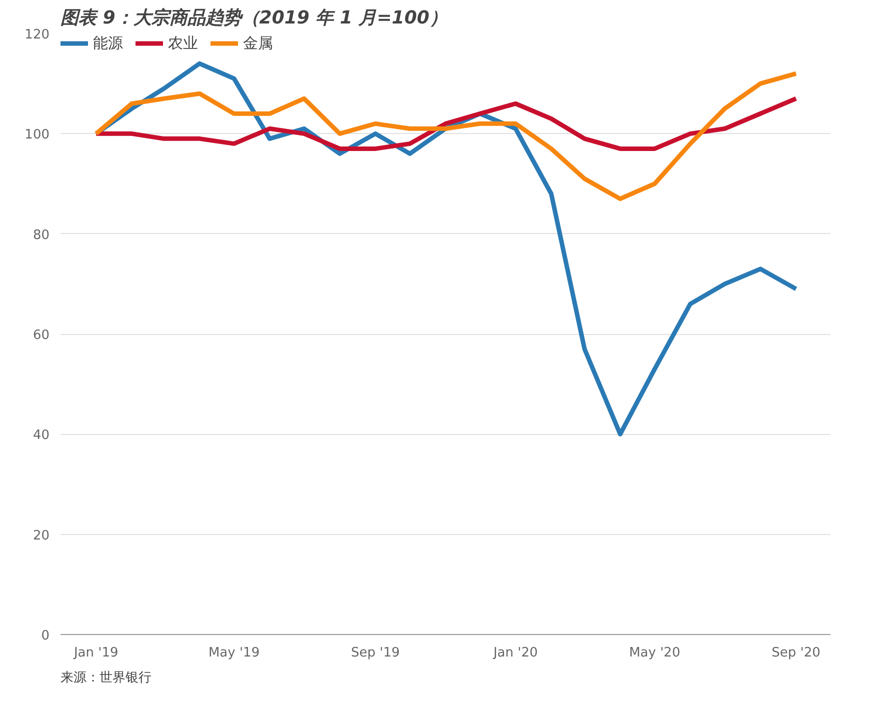 The width and height of the screenshot is (880, 708). I want to click on y-tick-label: 0, so click(45, 636).